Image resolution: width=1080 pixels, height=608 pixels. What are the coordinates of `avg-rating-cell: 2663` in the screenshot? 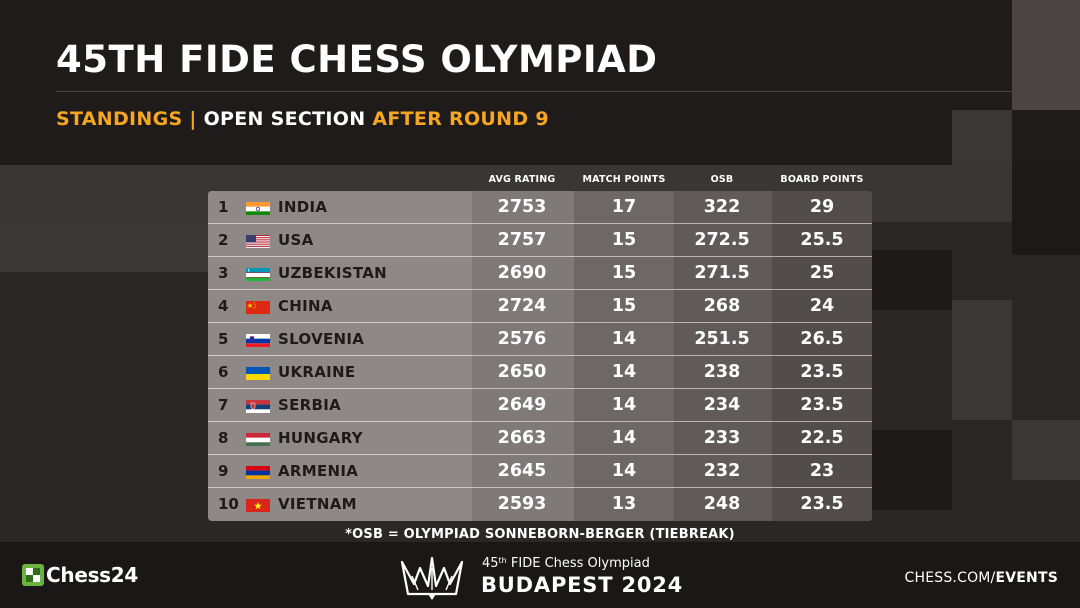 It's located at (522, 438).